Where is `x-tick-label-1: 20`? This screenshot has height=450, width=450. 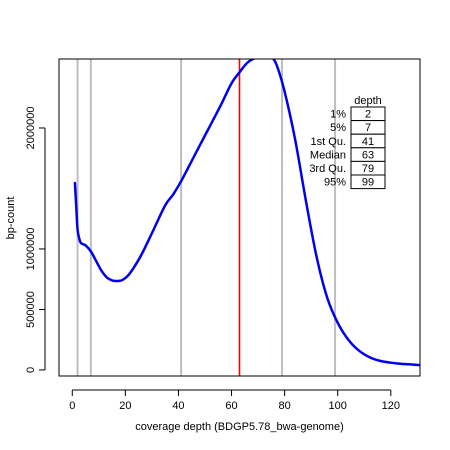
x-tick-label-1: 20 is located at coordinates (125, 406).